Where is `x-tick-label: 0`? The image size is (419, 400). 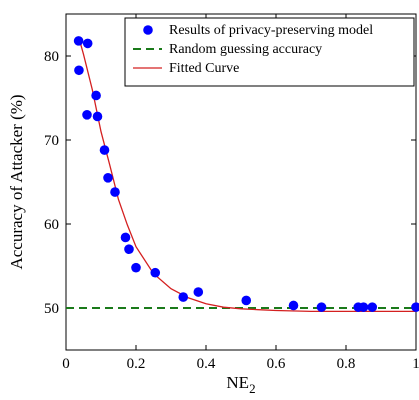
x-tick-label: 0 is located at coordinates (66, 364).